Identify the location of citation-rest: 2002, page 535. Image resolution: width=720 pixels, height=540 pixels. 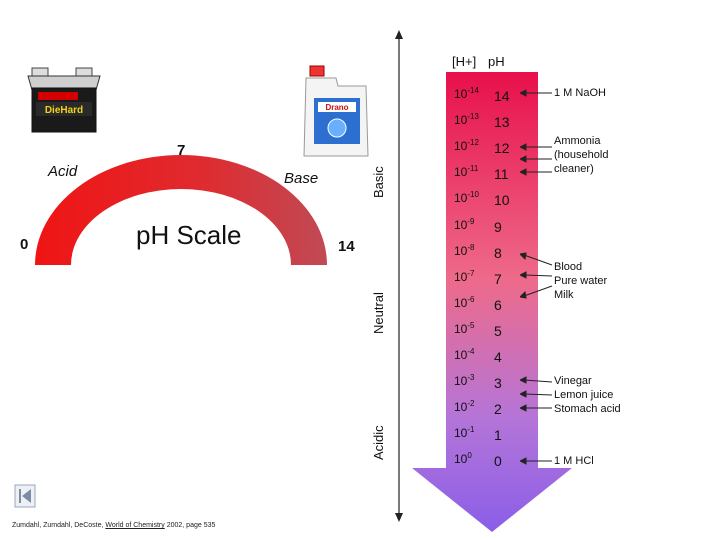
(190, 525).